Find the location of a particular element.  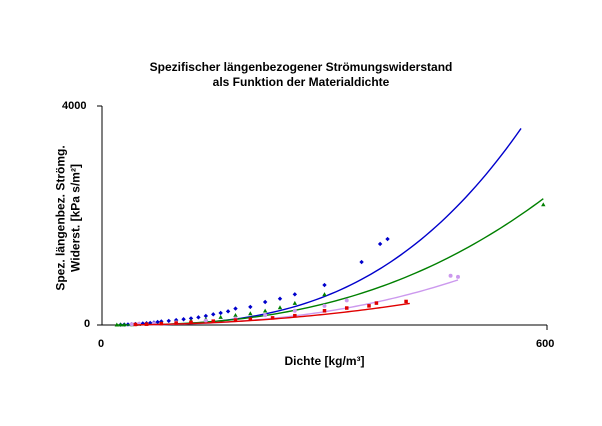

x-tick-label-max: 600 is located at coordinates (545, 344).